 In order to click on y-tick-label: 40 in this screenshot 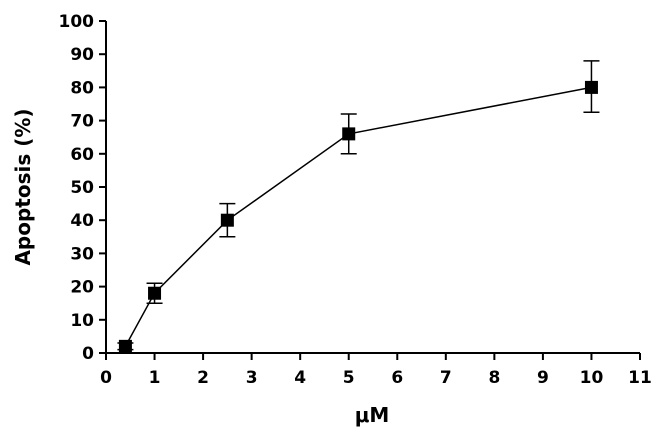, I will do `click(82, 221)`.